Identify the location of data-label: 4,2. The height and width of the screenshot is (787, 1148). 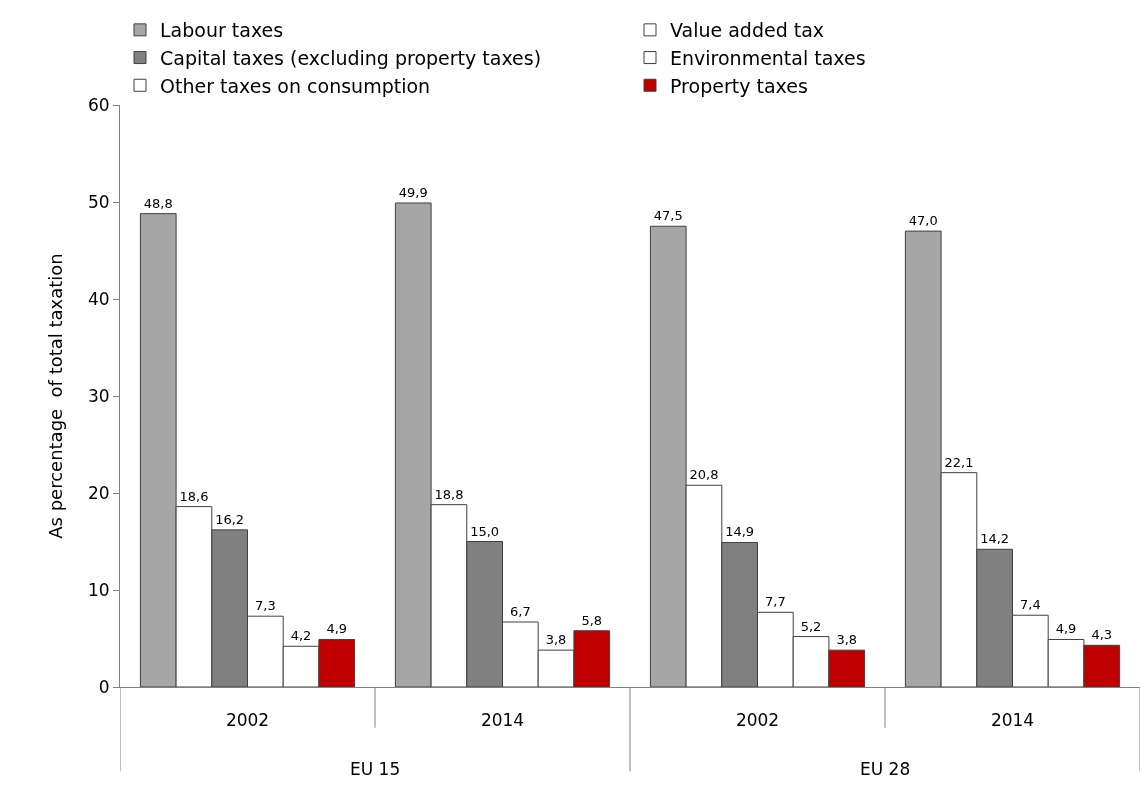
(301, 636).